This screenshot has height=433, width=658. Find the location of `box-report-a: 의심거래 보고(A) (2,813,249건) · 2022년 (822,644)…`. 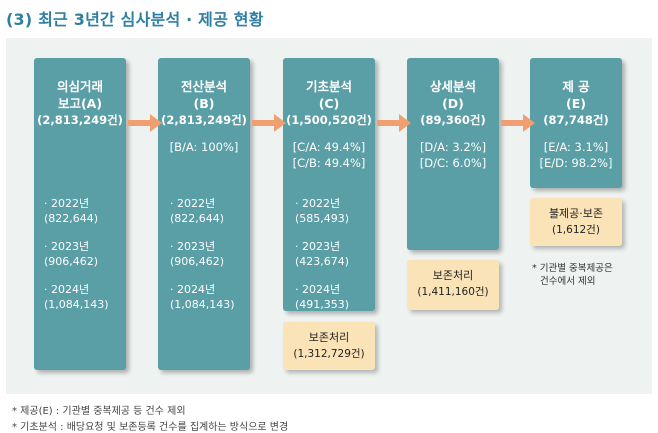

box-report-a: 의심거래 보고(A) (2,813,249건) · 2022년 (822,644)… is located at coordinates (80, 214).